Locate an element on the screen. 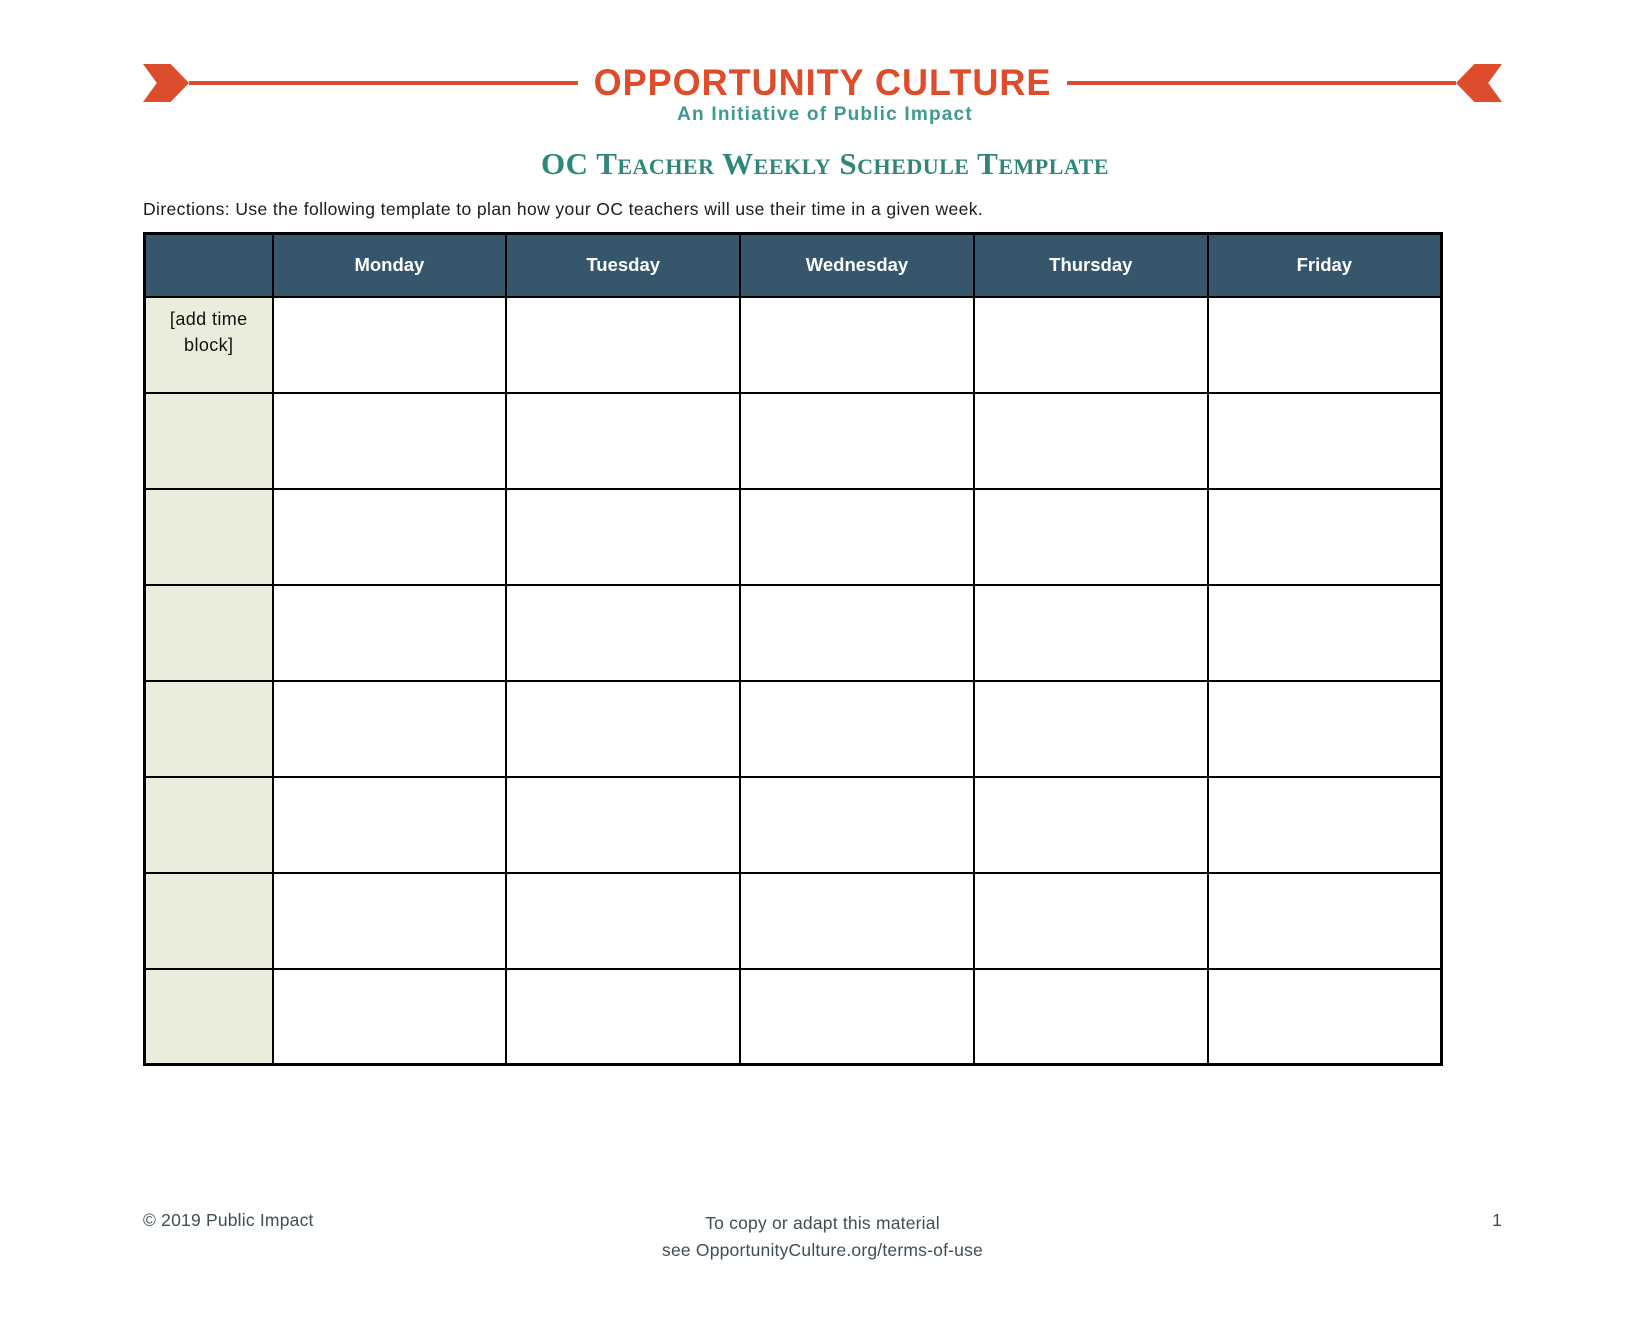  table-header-row: Monday Tuesday Wednesday Thursday Friday is located at coordinates (793, 265).